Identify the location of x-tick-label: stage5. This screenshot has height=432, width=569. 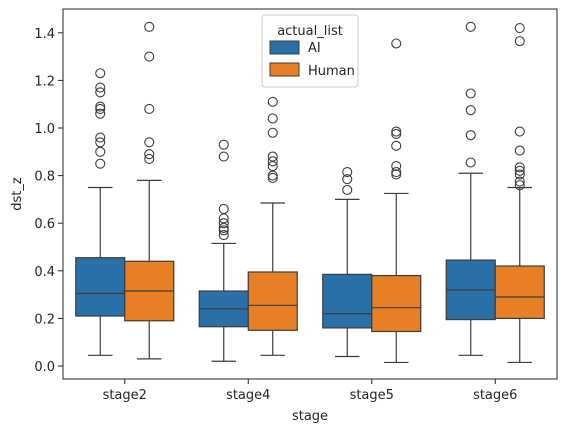
(372, 395).